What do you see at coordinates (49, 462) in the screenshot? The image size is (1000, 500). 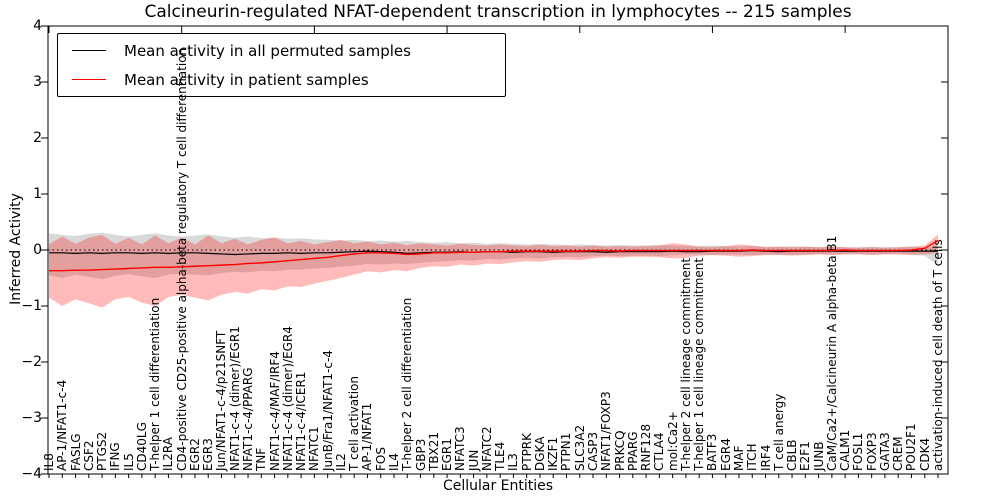 I see `x-tick-label: IL8` at bounding box center [49, 462].